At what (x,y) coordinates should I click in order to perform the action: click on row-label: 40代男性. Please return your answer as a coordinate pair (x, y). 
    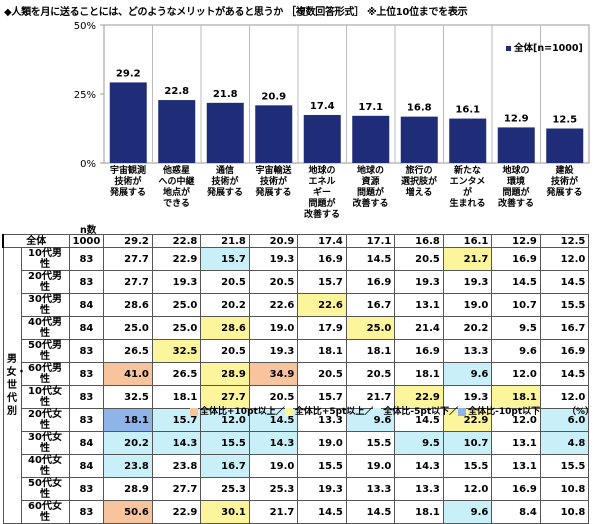
    Looking at the image, I should click on (45, 328).